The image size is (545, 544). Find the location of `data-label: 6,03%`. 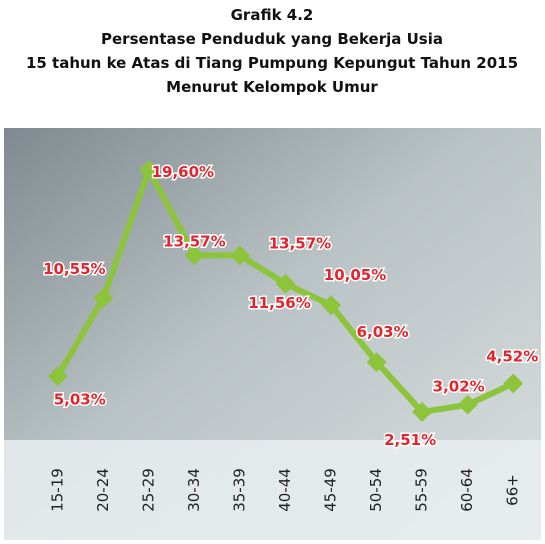

data-label: 6,03% is located at coordinates (383, 332).